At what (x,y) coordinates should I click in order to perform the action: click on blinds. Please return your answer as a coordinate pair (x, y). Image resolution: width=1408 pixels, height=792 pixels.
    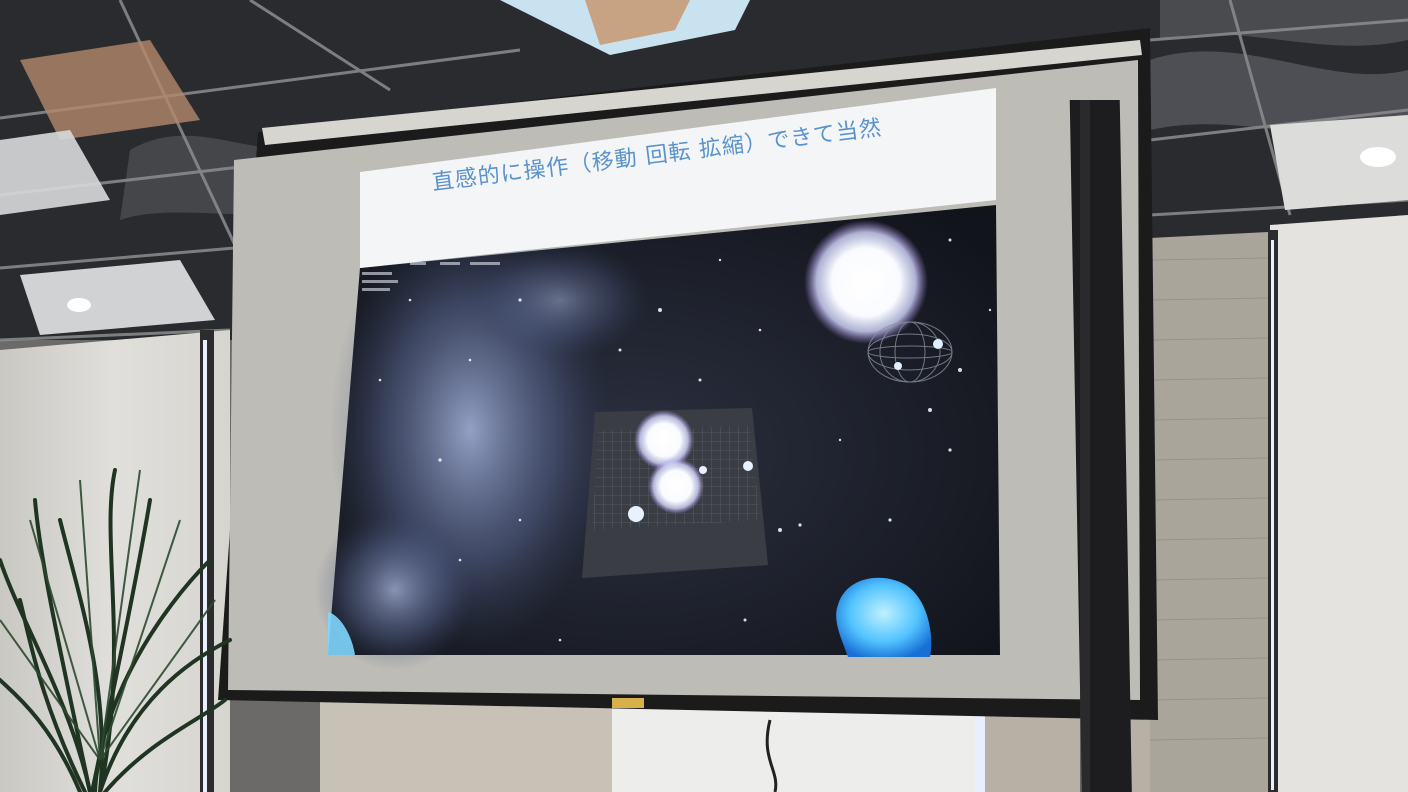
    Looking at the image, I should click on (1209, 499).